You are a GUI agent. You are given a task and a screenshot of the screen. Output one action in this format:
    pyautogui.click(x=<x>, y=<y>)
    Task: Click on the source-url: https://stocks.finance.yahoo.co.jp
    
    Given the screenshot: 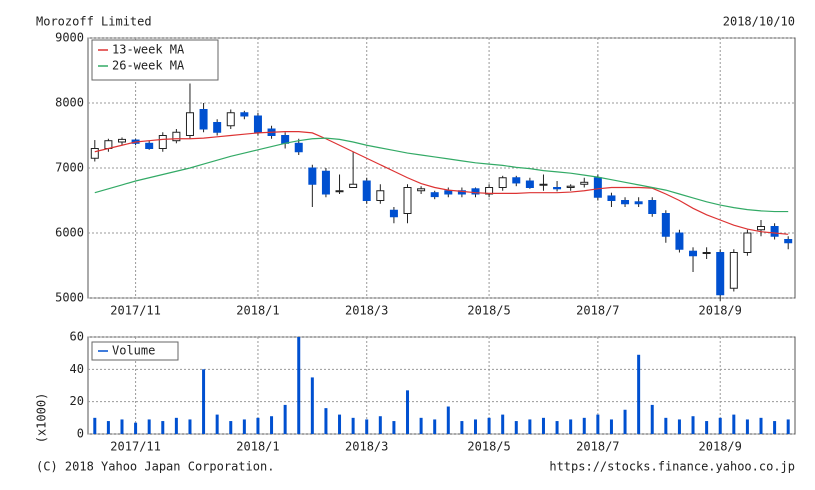 What is the action you would take?
    pyautogui.click(x=672, y=467)
    